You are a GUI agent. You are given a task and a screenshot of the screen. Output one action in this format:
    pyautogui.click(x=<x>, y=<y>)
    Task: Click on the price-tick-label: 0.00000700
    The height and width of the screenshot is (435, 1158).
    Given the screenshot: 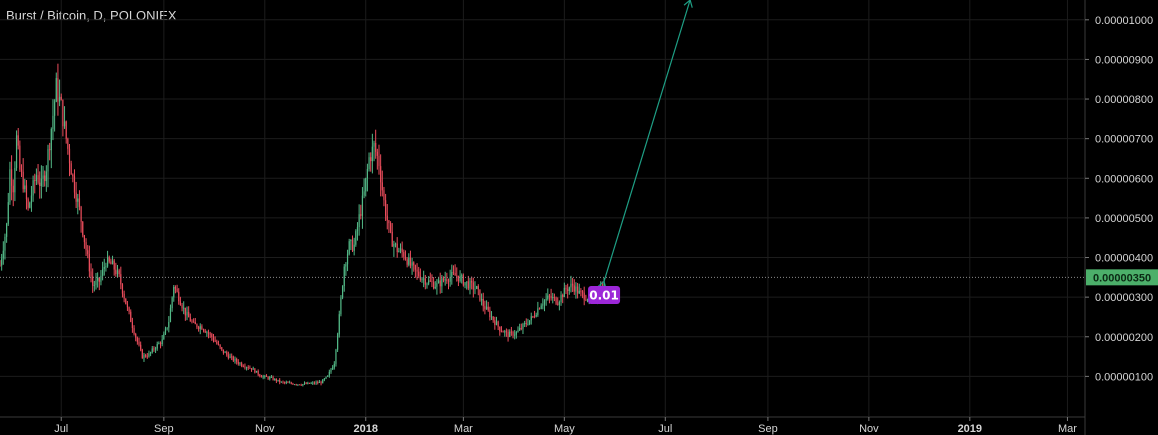 What is the action you would take?
    pyautogui.click(x=1124, y=140)
    